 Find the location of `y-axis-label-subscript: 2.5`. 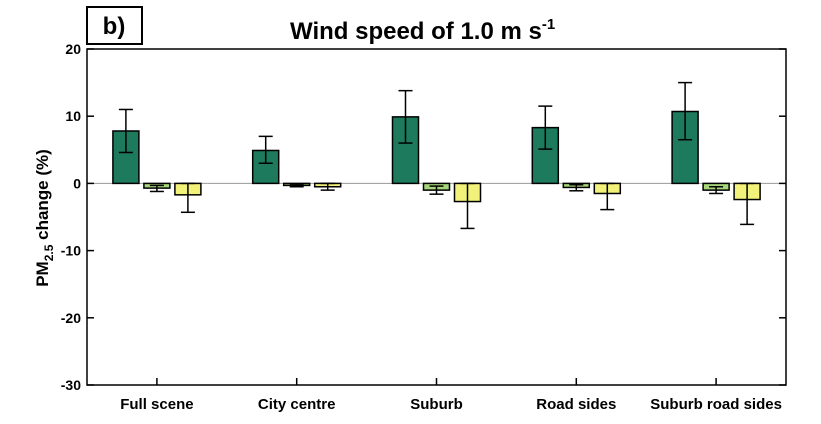

y-axis-label-subscript: 2.5 is located at coordinates (49, 252).